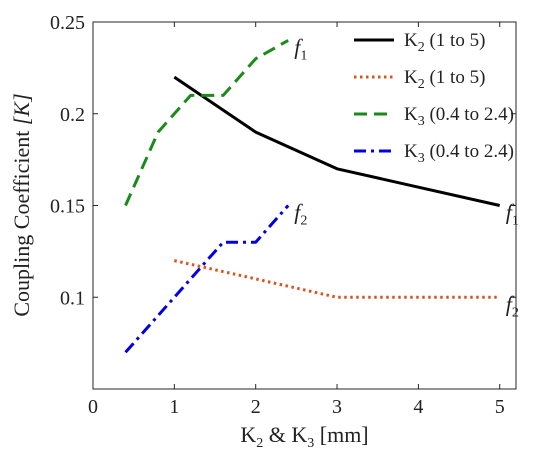  Describe the element at coordinates (418, 407) in the screenshot. I see `x-tick-label: 4` at that location.